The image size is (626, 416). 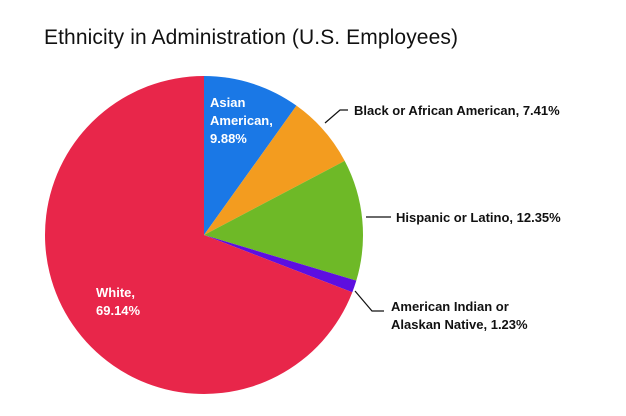 I want to click on slice-label: Hispanic or Latino, 12.35%, so click(x=478, y=217).